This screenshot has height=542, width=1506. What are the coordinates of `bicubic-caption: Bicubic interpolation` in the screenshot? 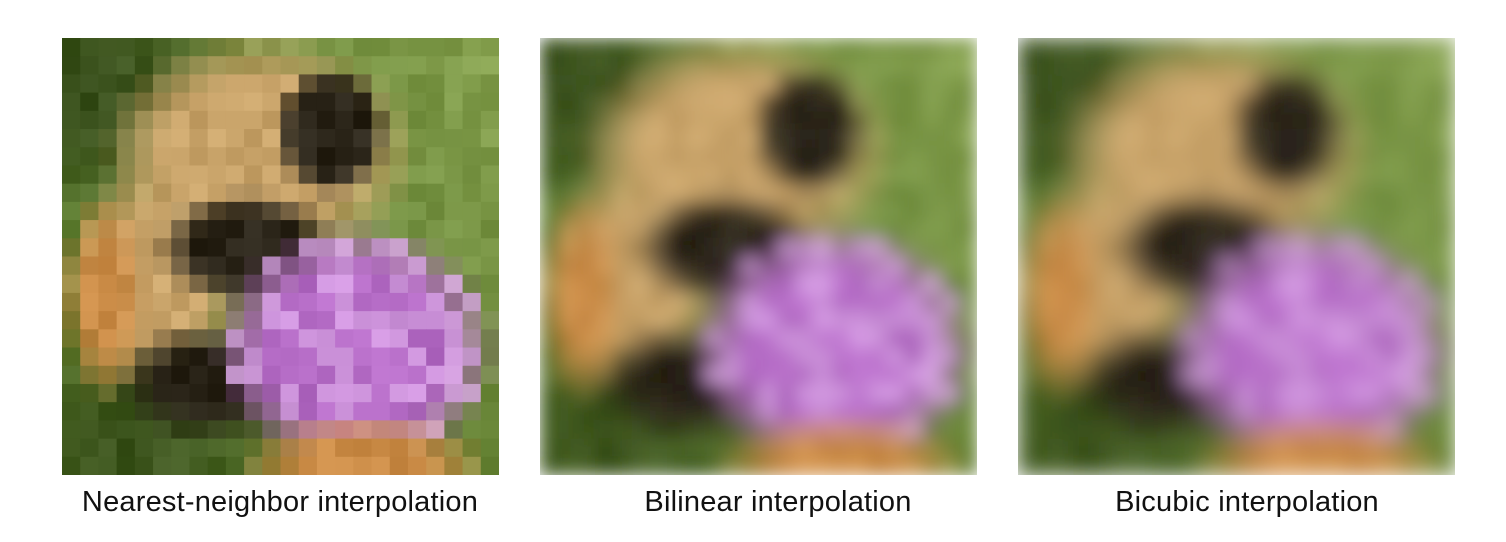 It's located at (1247, 502).